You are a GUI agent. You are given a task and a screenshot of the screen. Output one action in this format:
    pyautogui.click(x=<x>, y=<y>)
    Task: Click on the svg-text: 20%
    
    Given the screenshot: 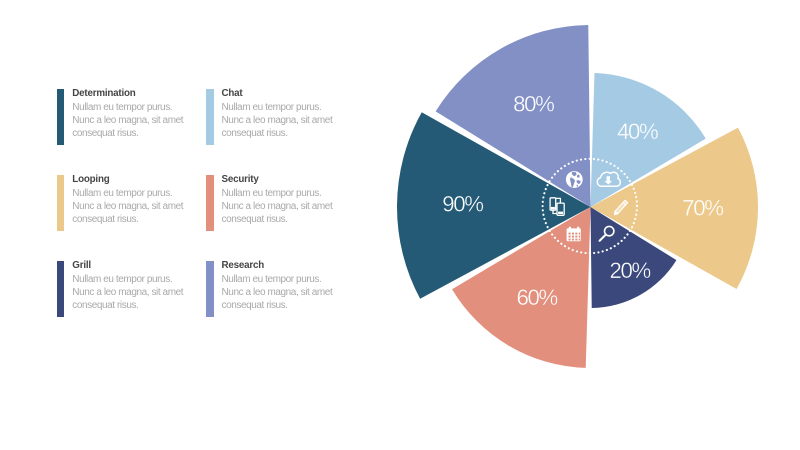 What is the action you would take?
    pyautogui.click(x=630, y=270)
    